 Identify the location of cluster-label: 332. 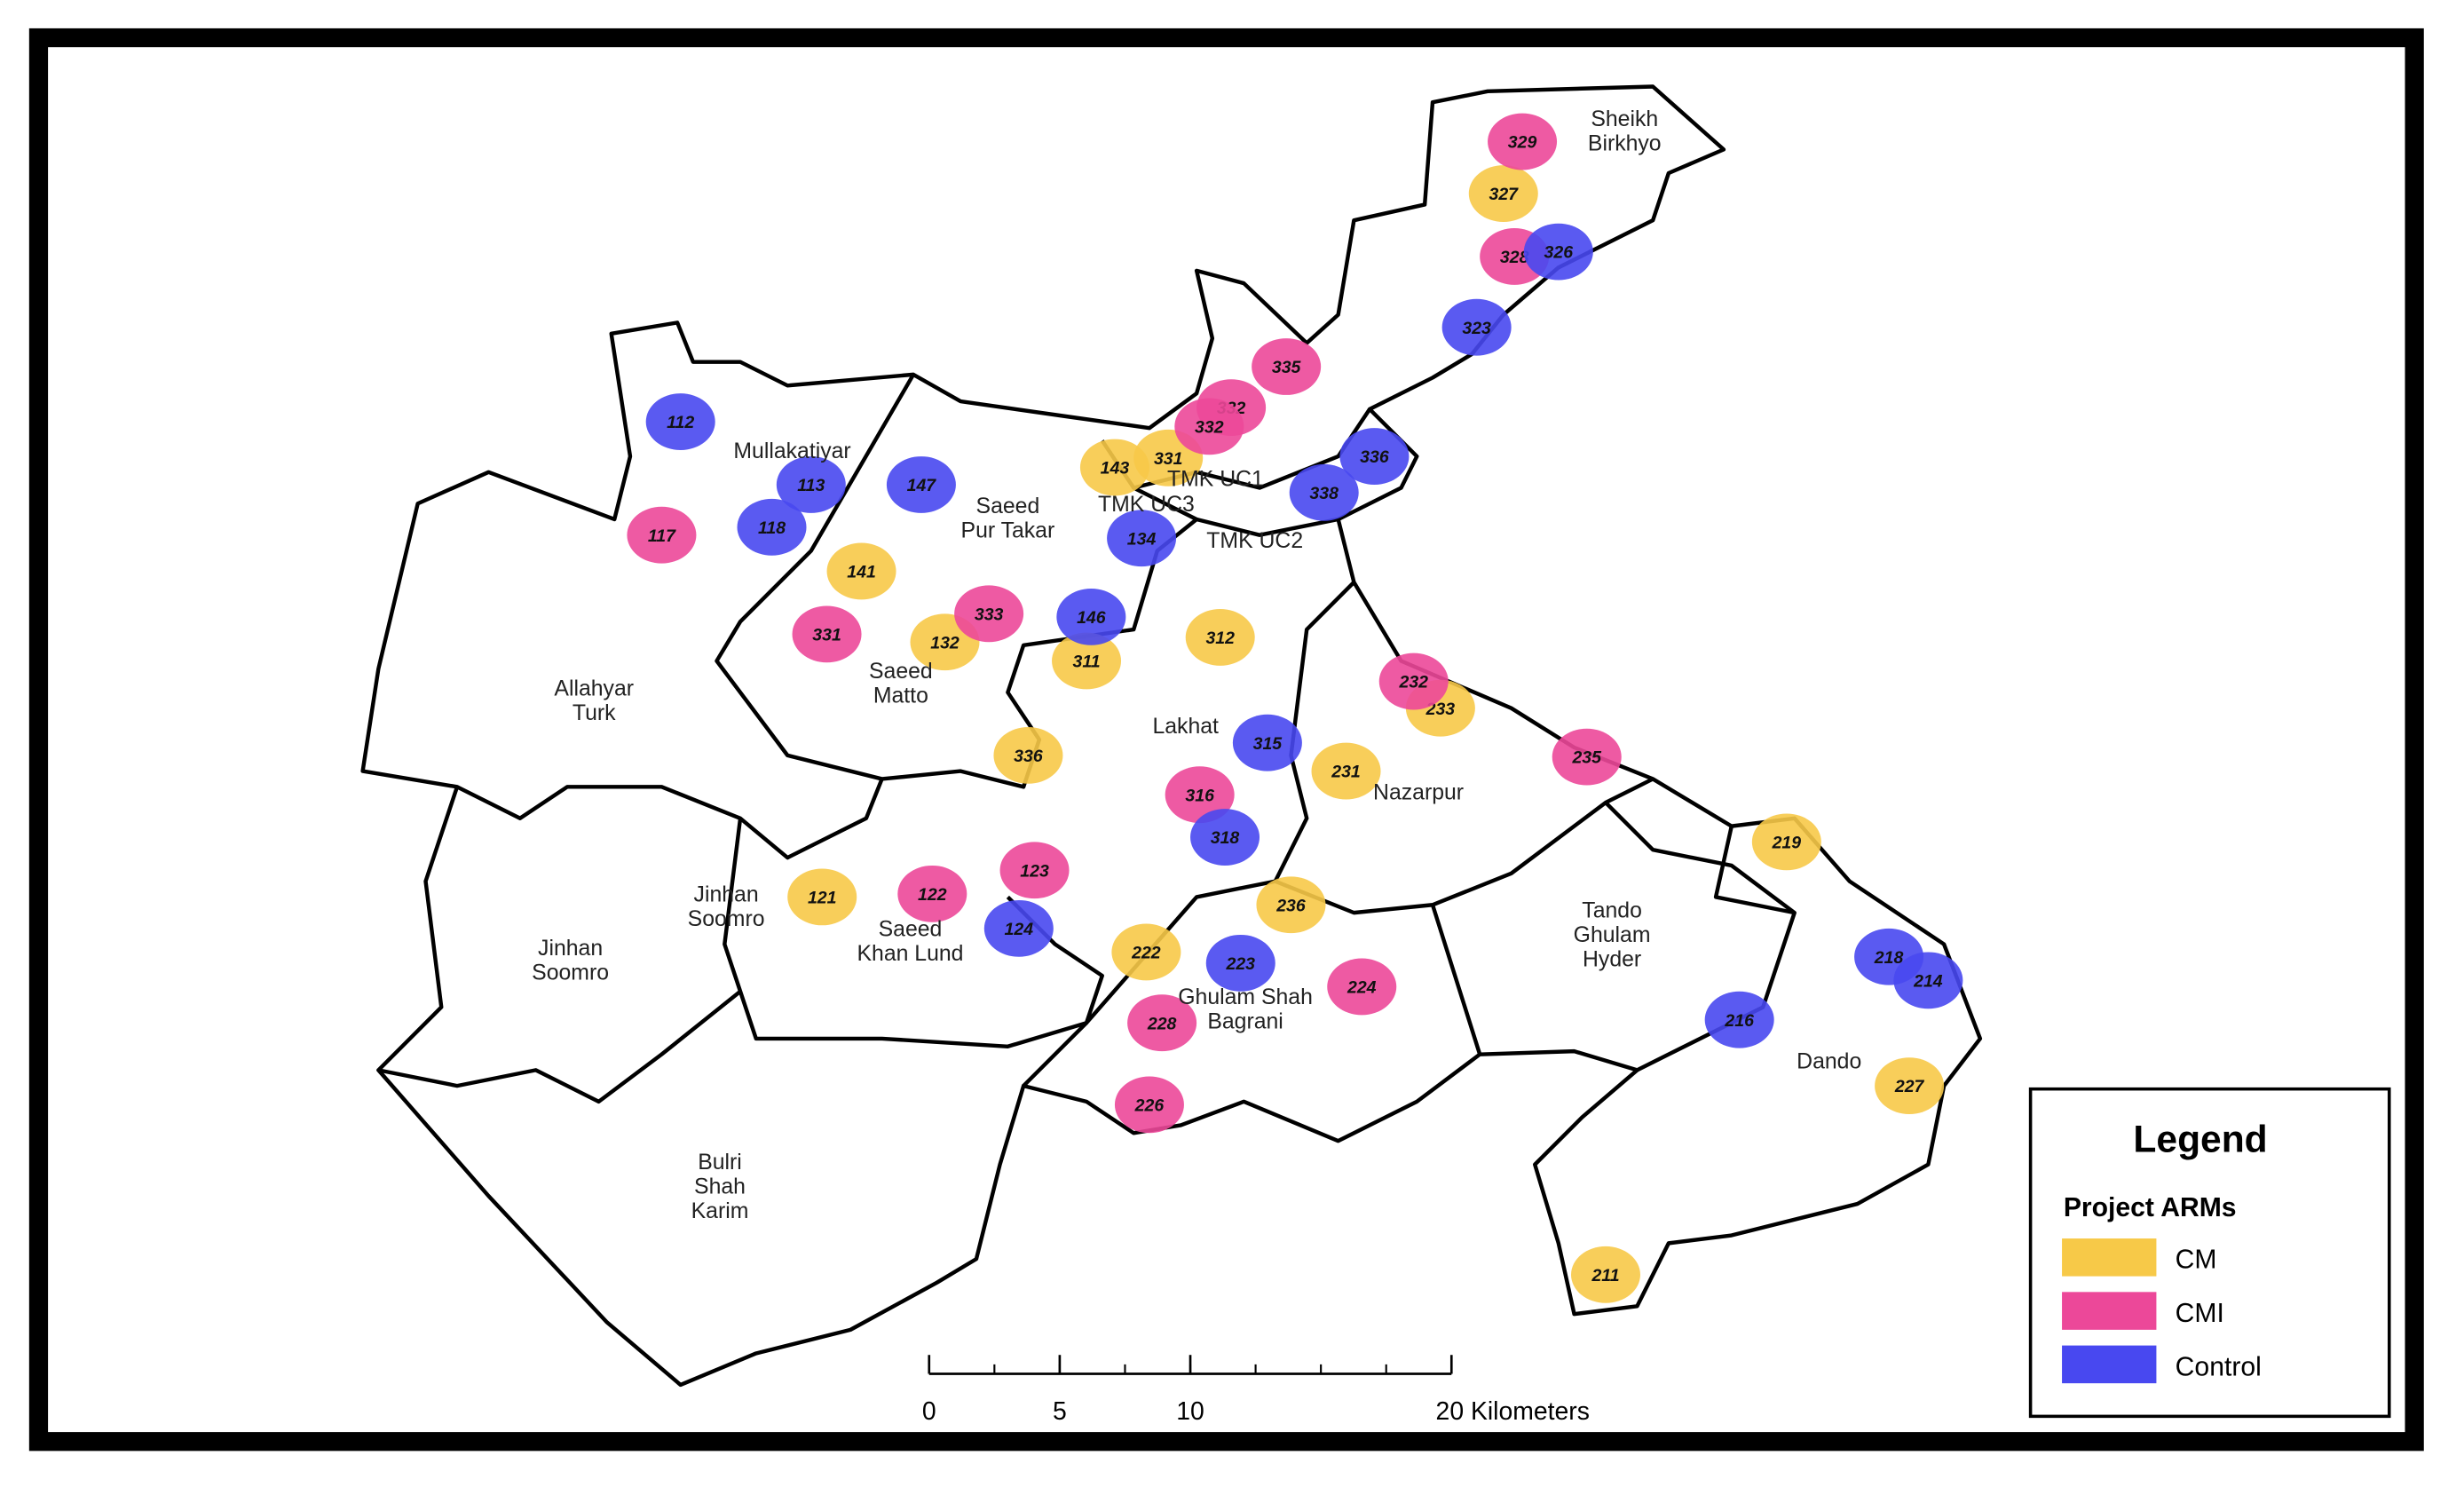
(1209, 427).